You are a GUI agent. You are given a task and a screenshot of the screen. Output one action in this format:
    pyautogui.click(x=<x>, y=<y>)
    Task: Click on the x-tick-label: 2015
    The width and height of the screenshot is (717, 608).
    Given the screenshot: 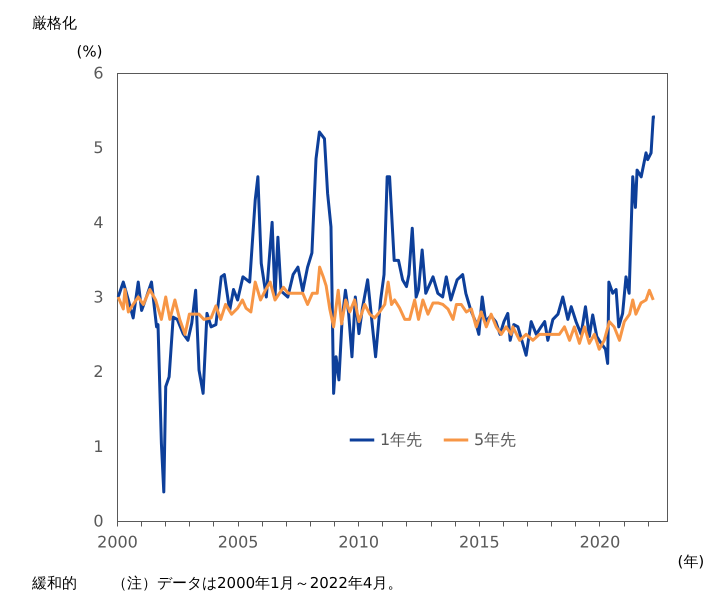 What is the action you would take?
    pyautogui.click(x=479, y=542)
    